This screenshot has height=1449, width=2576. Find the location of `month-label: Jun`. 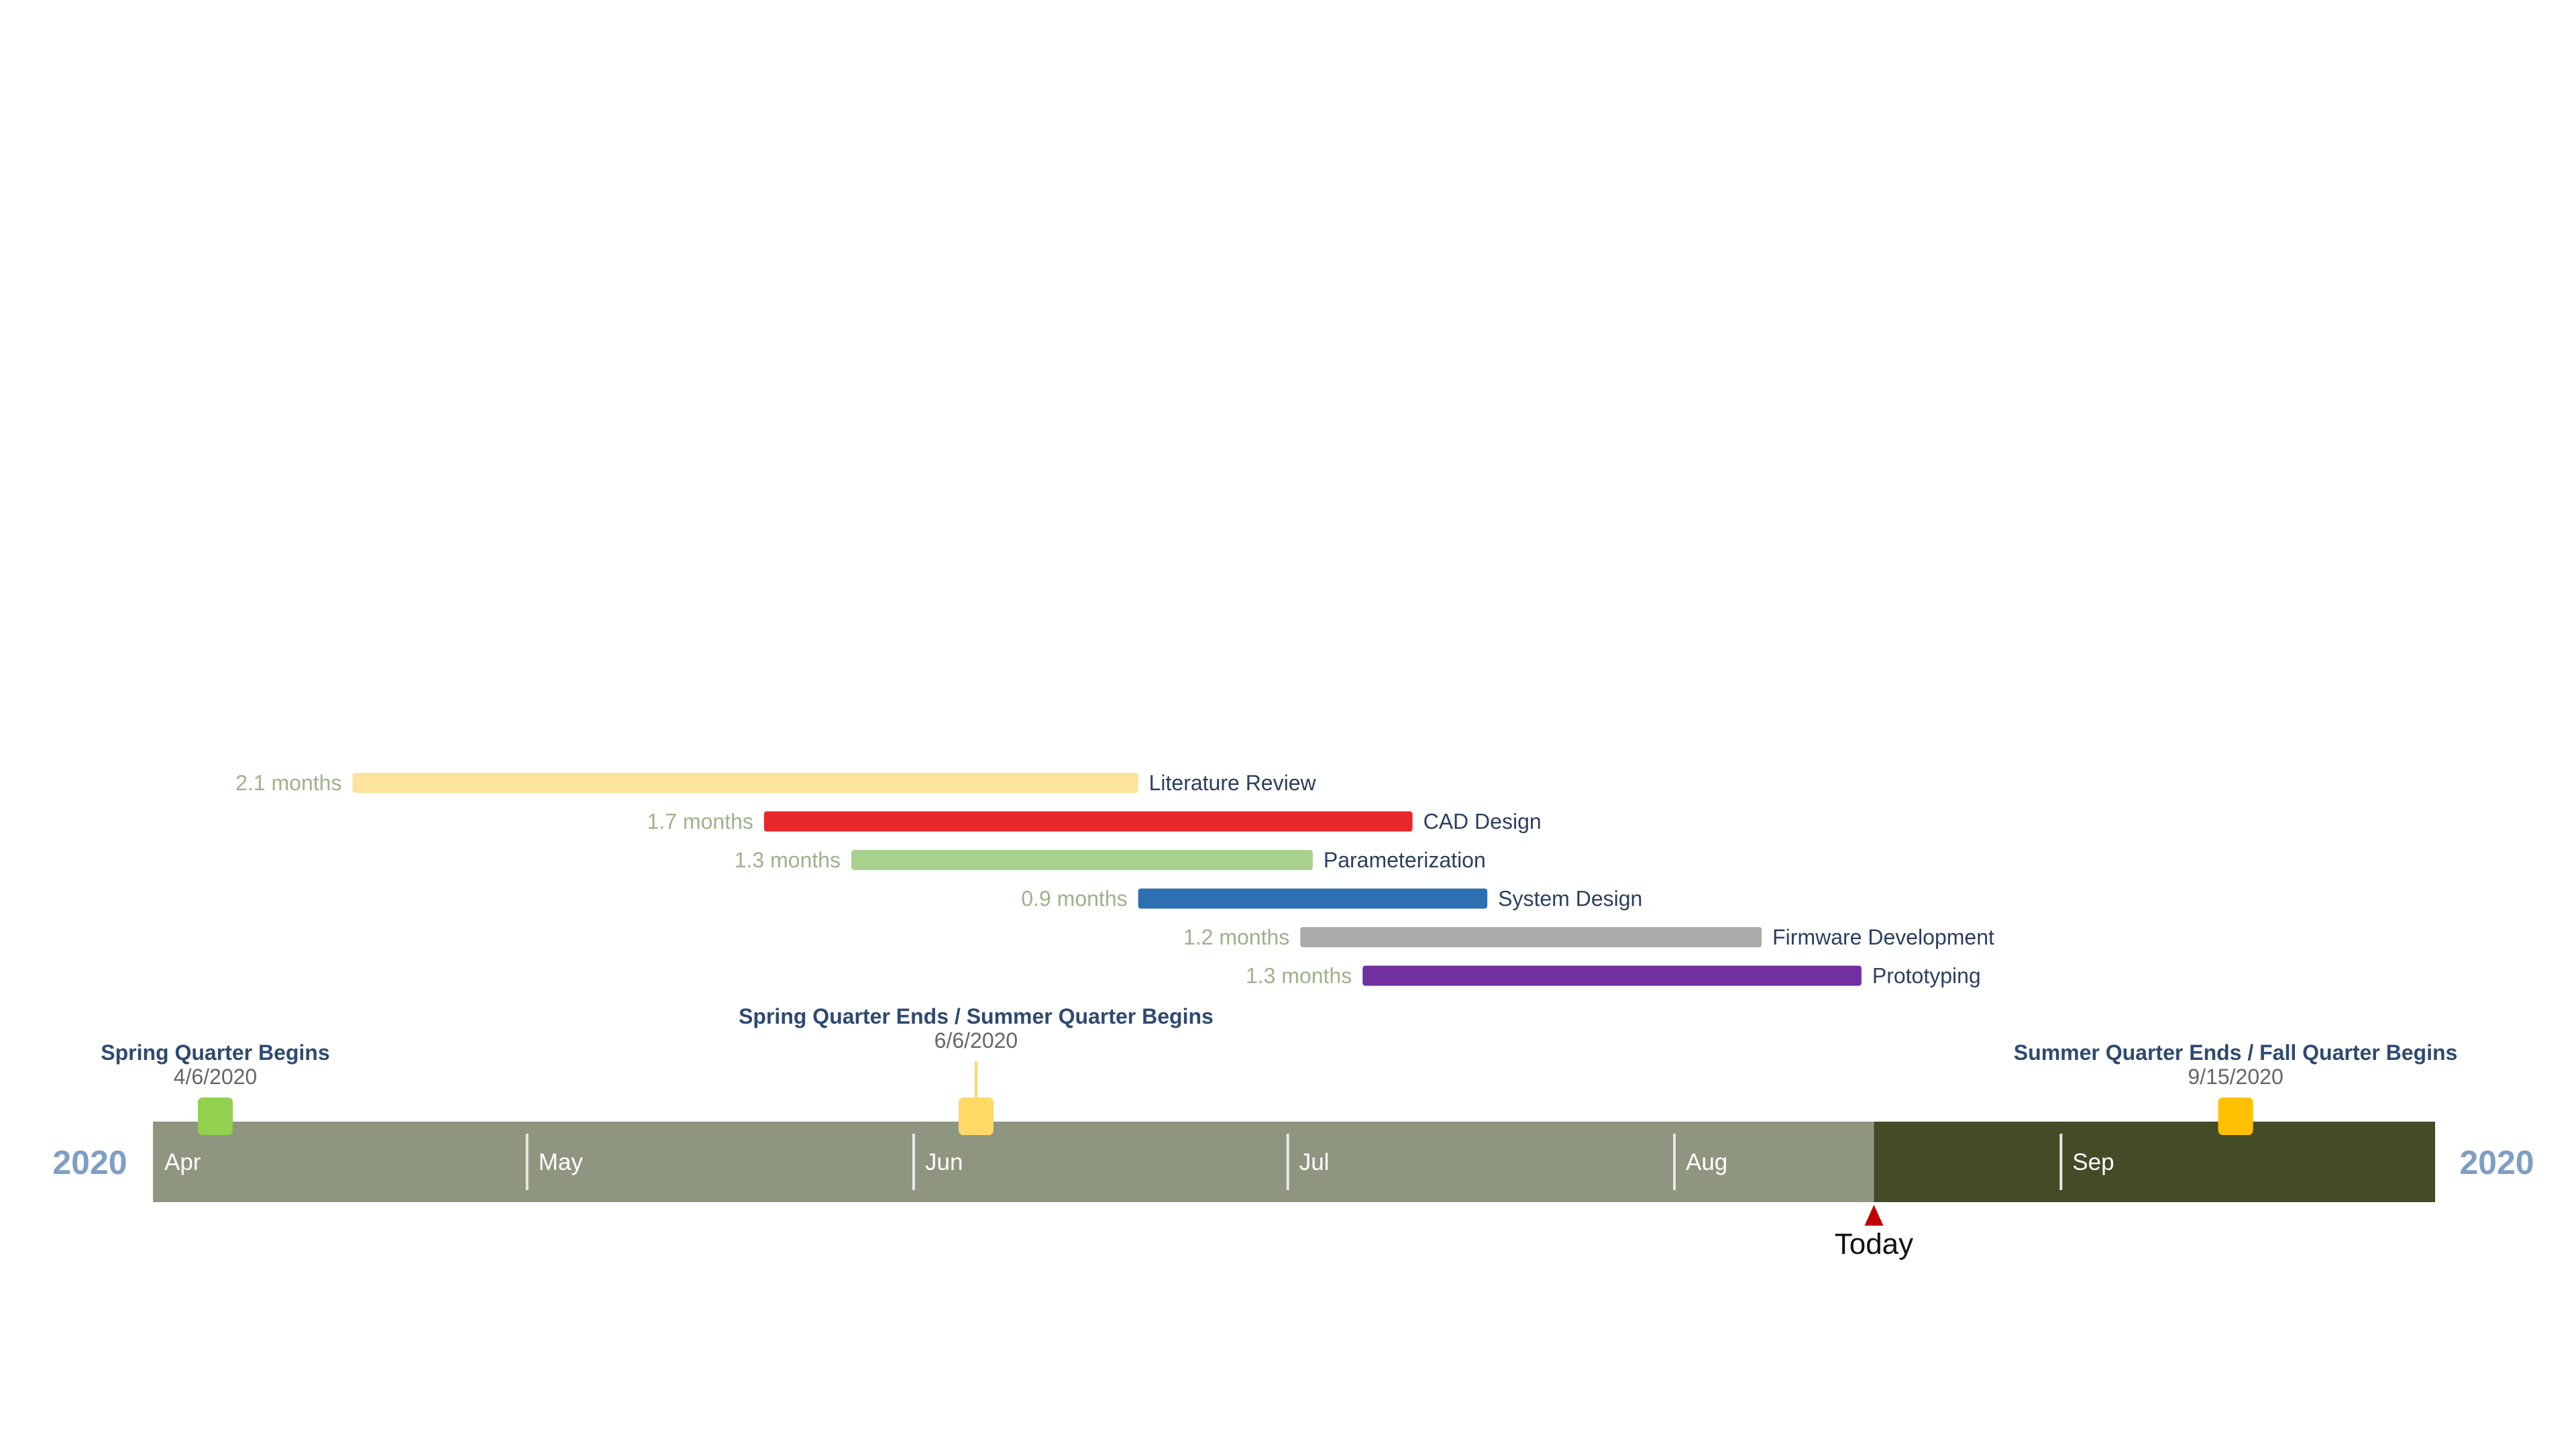

month-label: Jun is located at coordinates (944, 1162).